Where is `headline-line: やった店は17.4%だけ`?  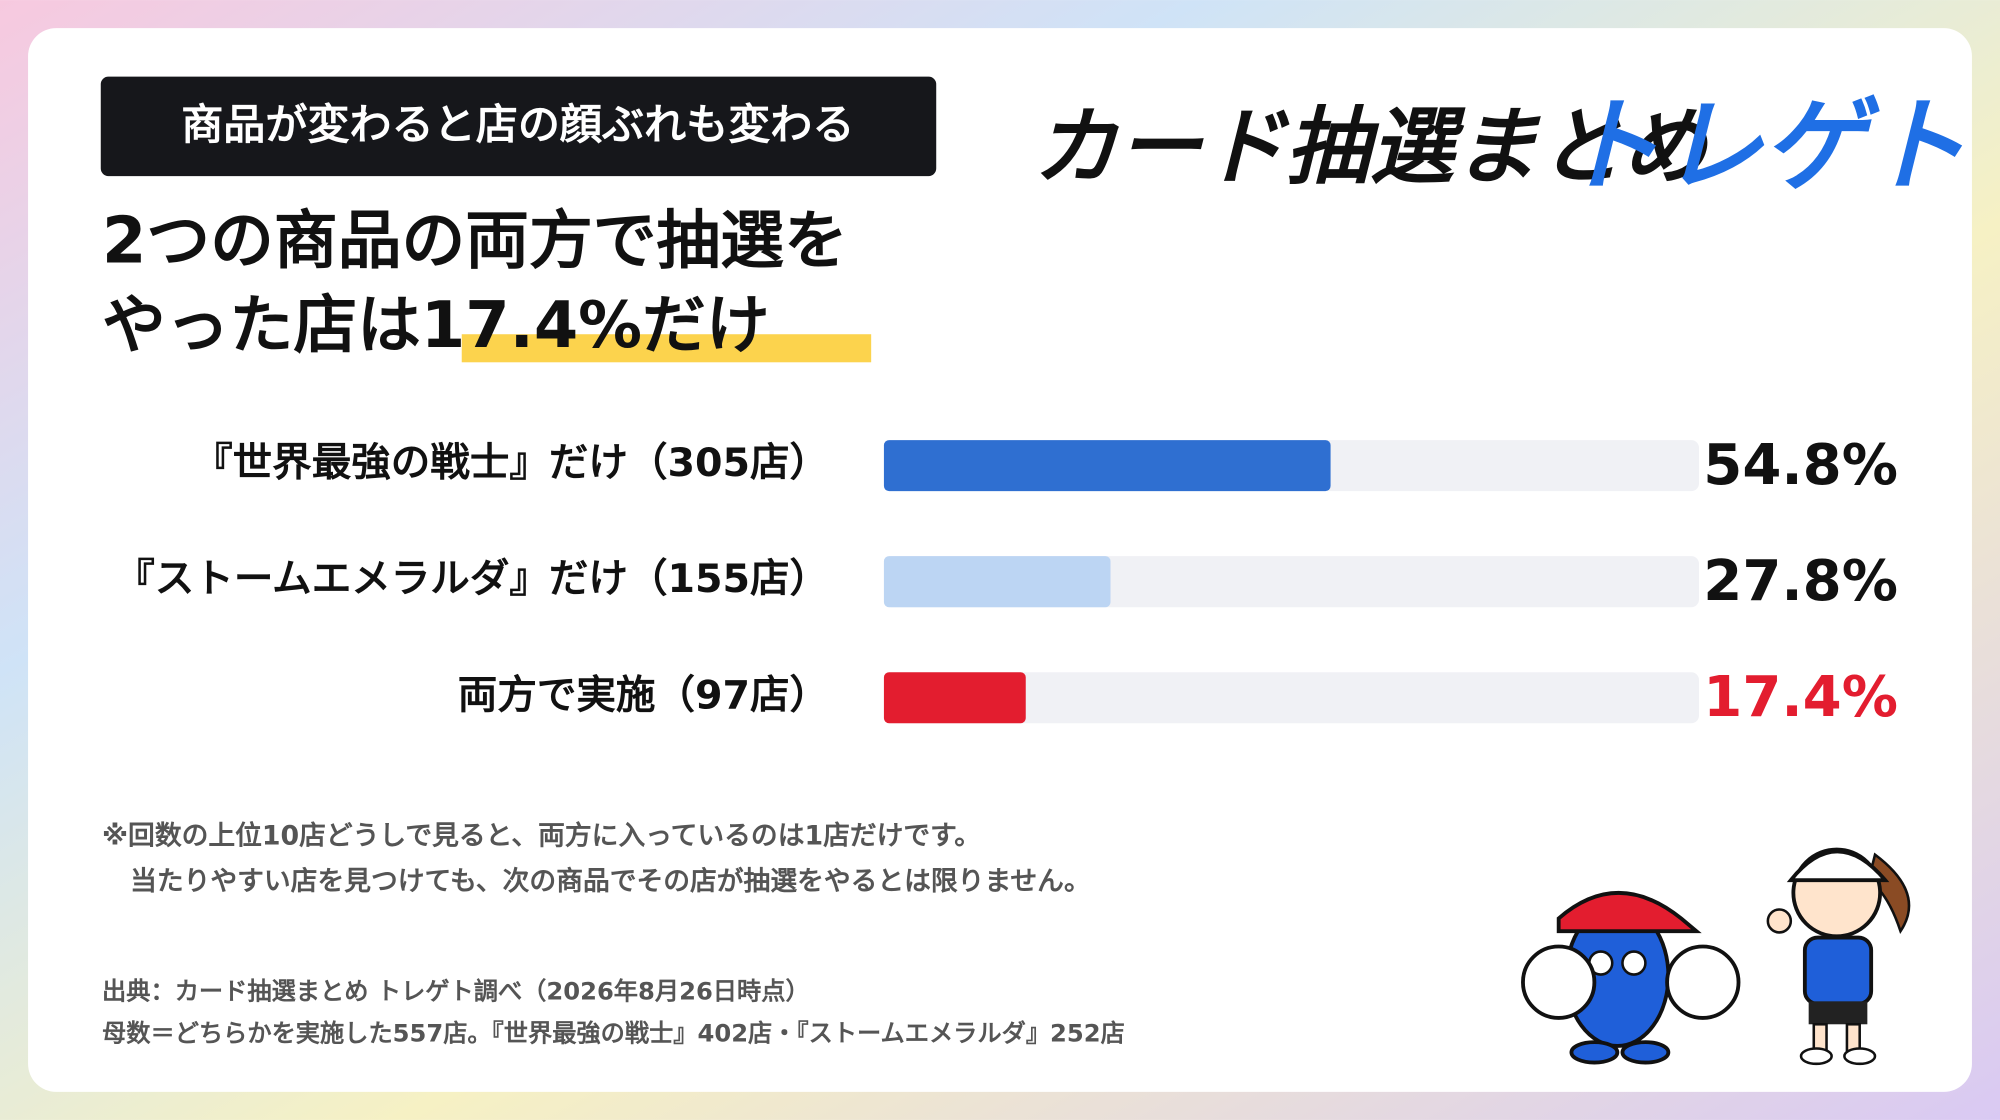
headline-line: やった店は17.4%だけ is located at coordinates (436, 326).